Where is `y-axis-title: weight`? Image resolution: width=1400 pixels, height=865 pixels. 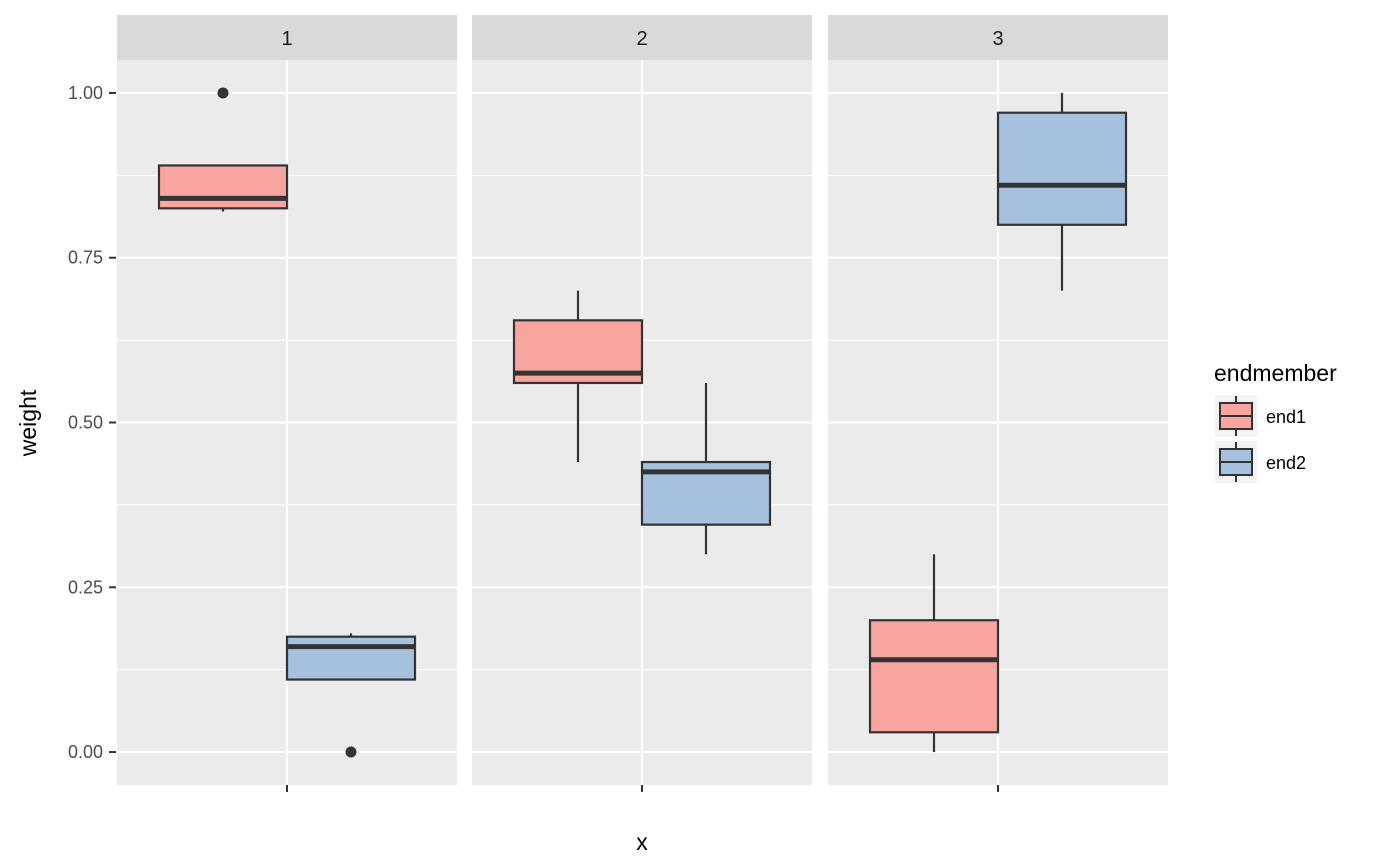
y-axis-title: weight is located at coordinates (28, 423).